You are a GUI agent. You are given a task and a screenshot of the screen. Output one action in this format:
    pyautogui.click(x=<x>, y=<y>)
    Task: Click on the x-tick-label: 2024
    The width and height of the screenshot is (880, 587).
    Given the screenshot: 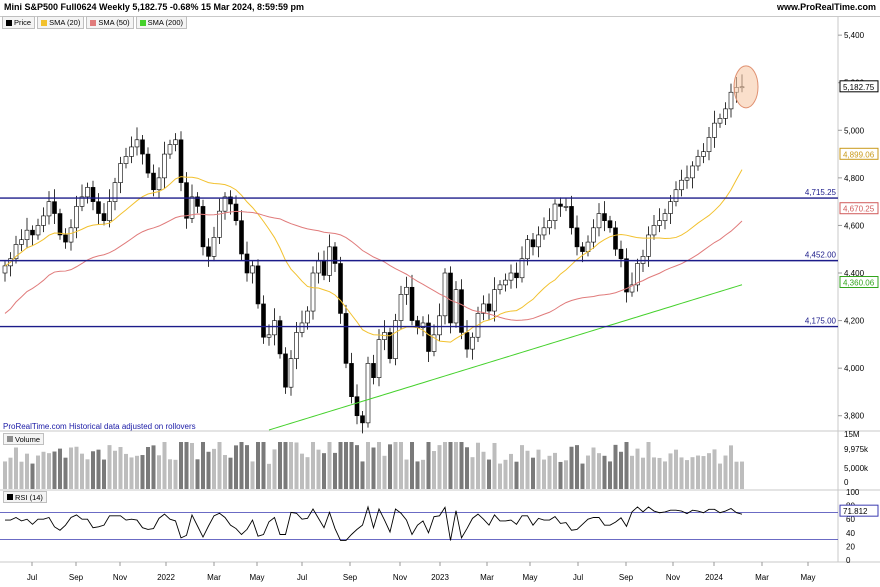 What is the action you would take?
    pyautogui.click(x=714, y=577)
    